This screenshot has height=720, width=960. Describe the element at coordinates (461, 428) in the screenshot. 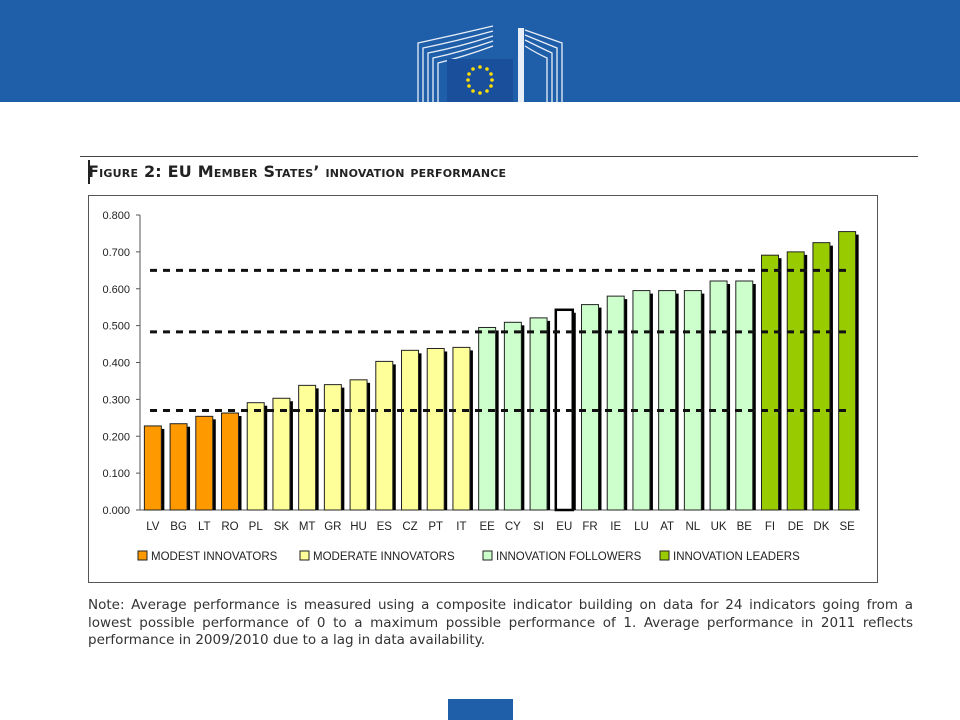

I see `bar-it` at that location.